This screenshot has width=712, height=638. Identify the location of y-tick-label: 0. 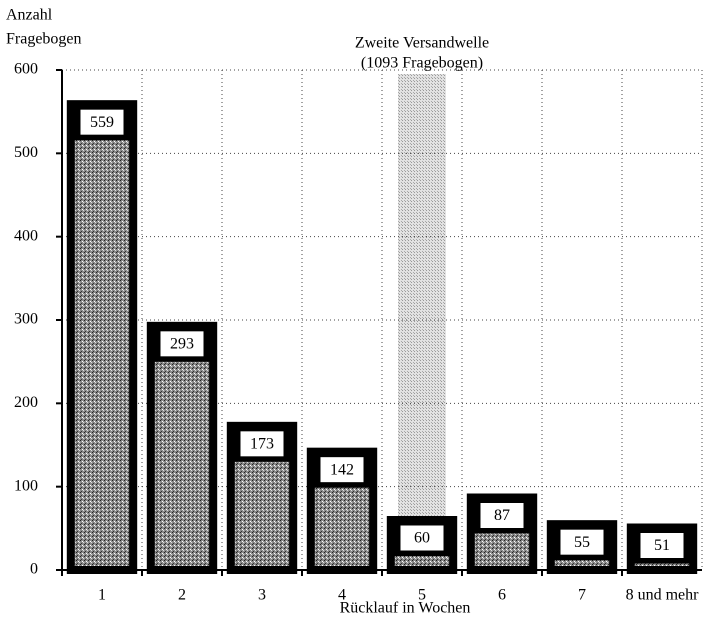
(34, 569).